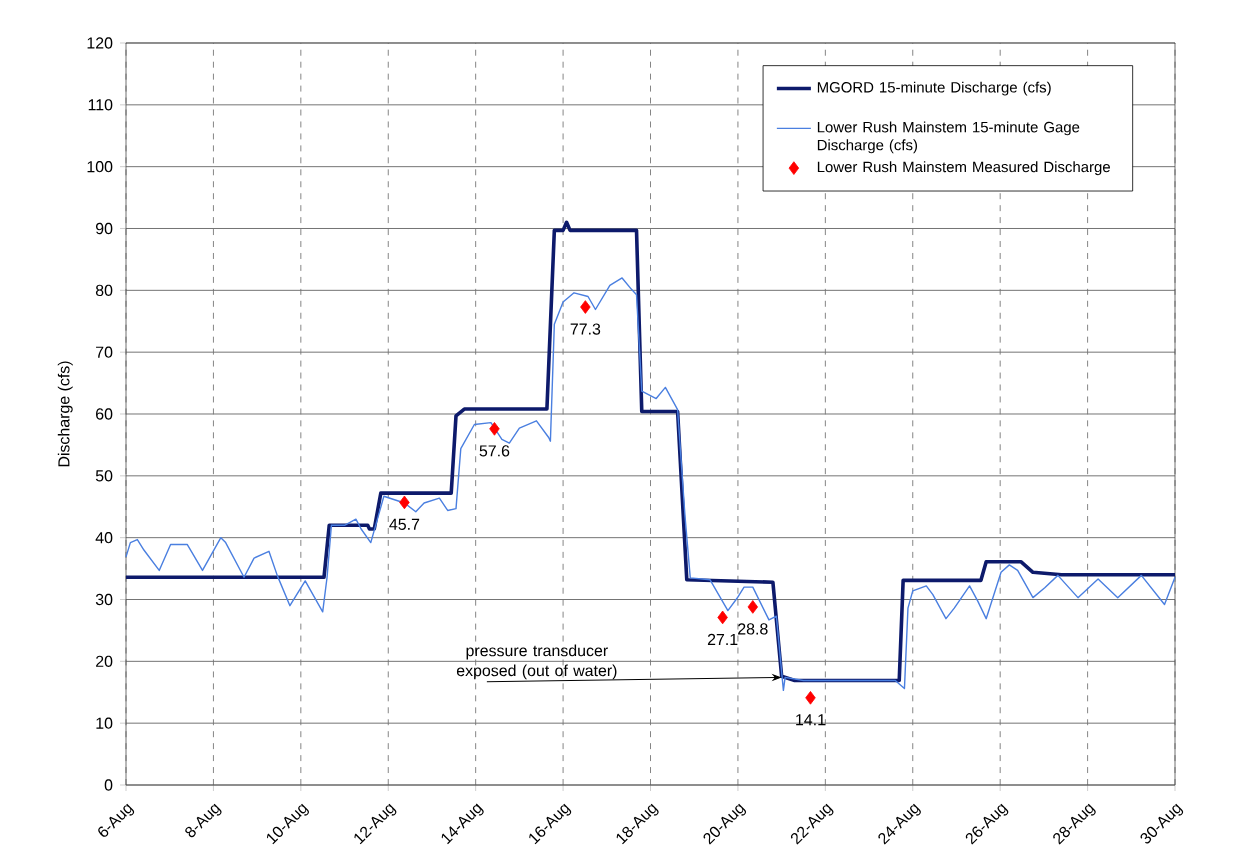 This screenshot has height=851, width=1247. Describe the element at coordinates (722, 639) in the screenshot. I see `data-label: 27.1` at that location.